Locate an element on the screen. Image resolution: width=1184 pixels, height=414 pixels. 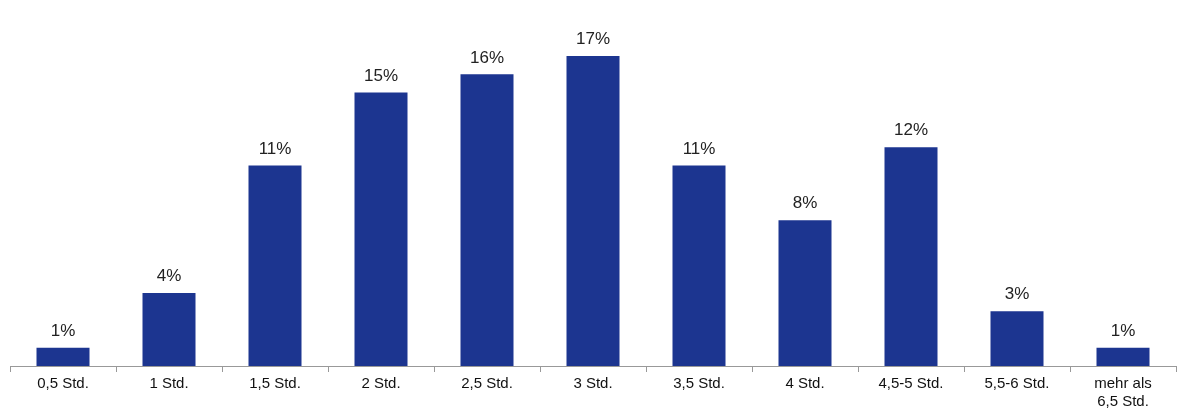
data-label: 17% is located at coordinates (593, 39).